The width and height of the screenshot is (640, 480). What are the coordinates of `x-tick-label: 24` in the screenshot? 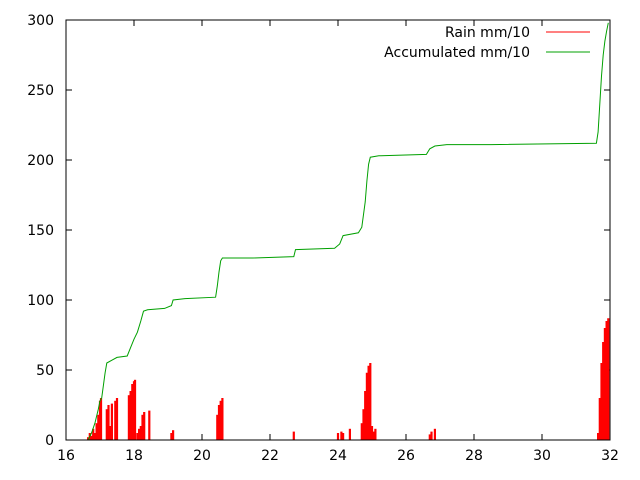 It's located at (338, 456).